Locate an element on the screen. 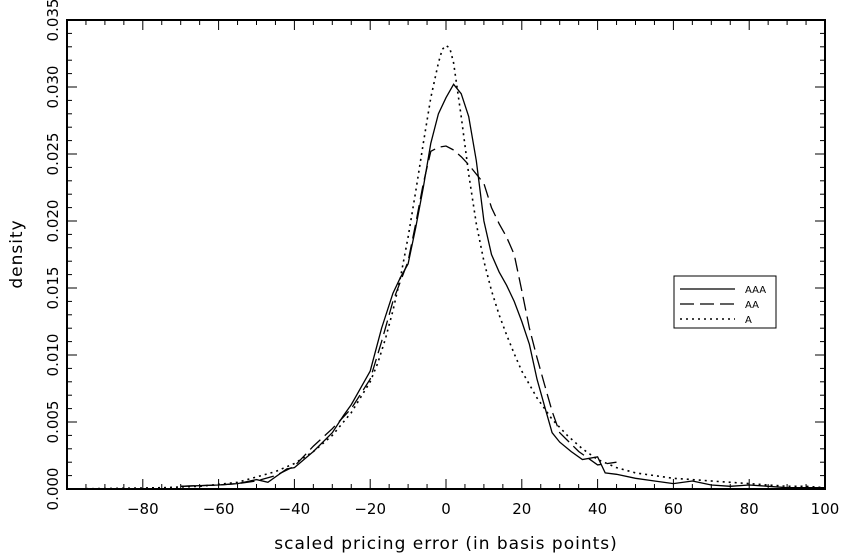 The height and width of the screenshot is (557, 847). x-tick-label: 100 is located at coordinates (825, 509).